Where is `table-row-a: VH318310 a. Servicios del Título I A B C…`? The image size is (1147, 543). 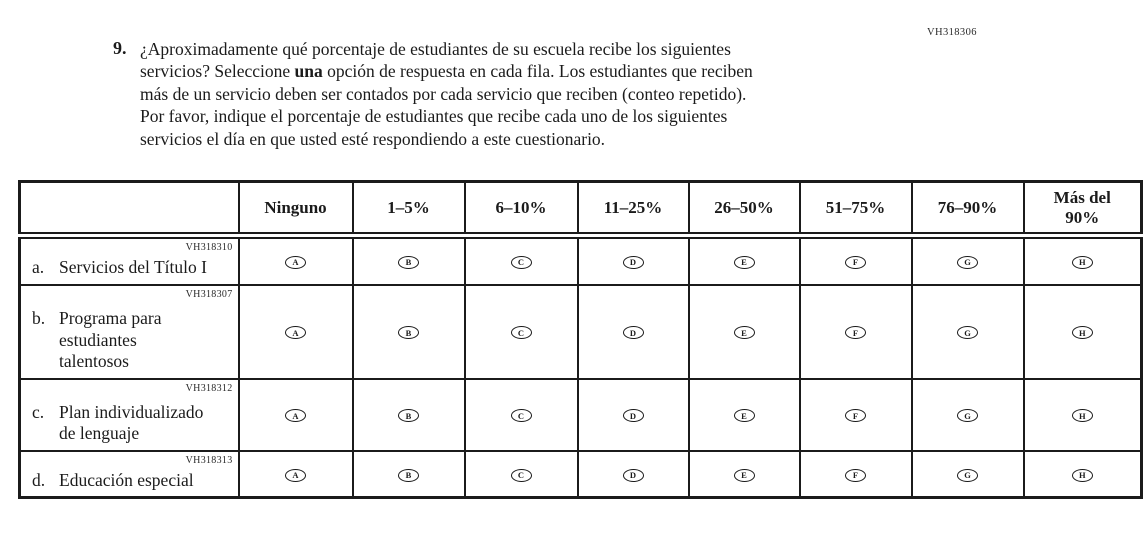 table-row-a: VH318310 a. Servicios del Título I A B C… is located at coordinates (580, 260).